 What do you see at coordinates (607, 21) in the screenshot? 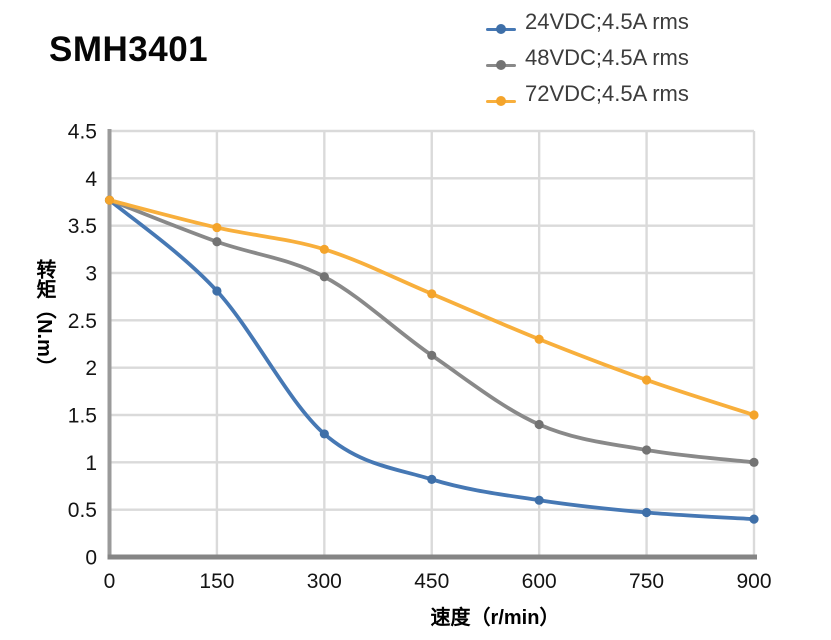
I see `legend-item-label: 24VDC;4.5A rms` at bounding box center [607, 21].